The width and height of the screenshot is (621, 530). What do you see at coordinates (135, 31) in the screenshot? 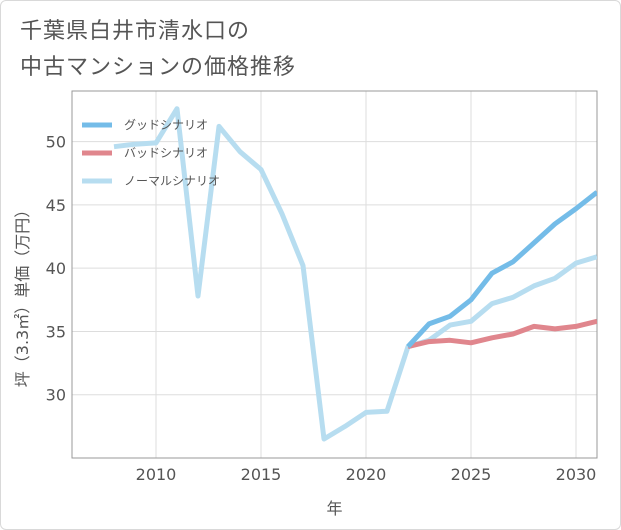
I see `chart-title-line-1: 千葉県白井市清水口の` at bounding box center [135, 31].